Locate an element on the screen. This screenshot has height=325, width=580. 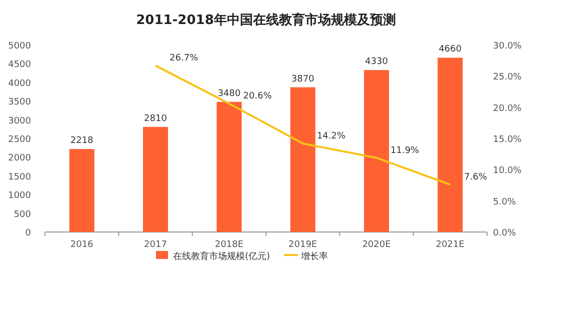
y-tick-label: 500 is located at coordinates (23, 215).